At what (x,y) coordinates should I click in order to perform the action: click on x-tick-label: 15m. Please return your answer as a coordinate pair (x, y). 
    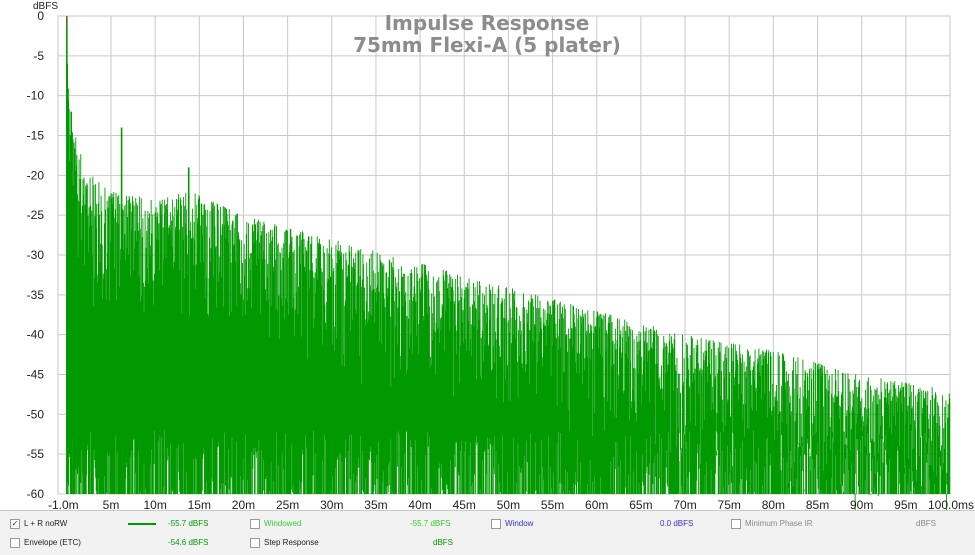
    Looking at the image, I should click on (199, 504).